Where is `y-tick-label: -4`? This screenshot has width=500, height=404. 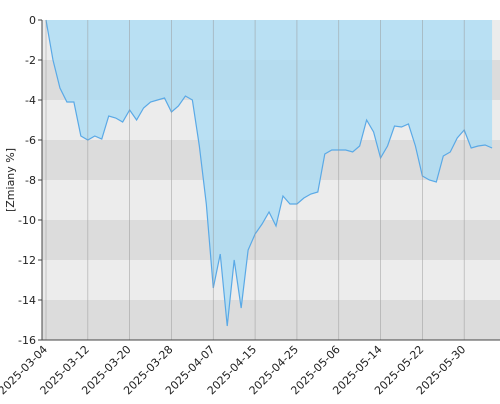
y-tick-label: -4 is located at coordinates (30, 100).